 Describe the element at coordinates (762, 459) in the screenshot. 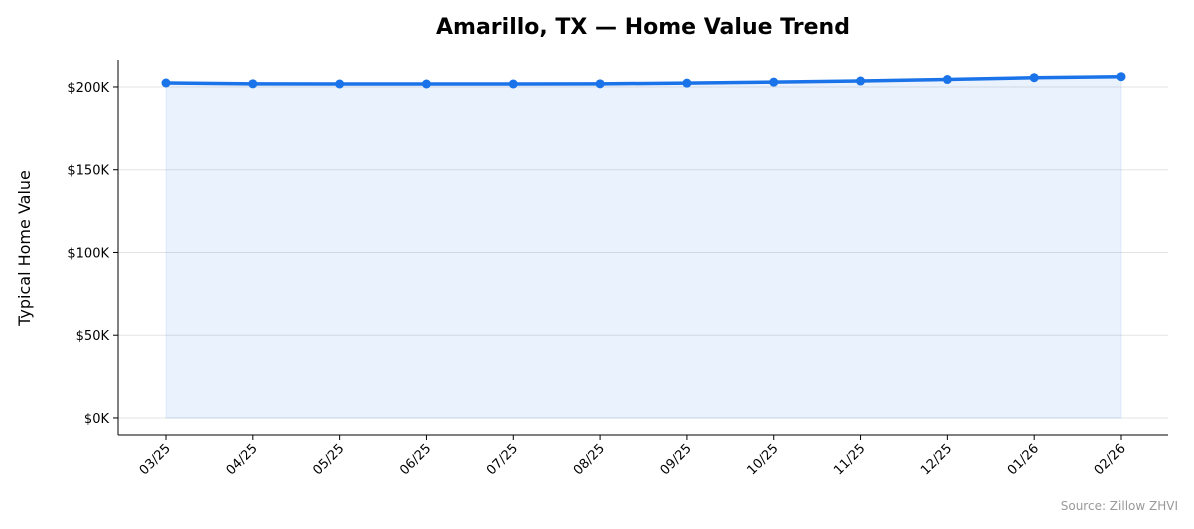

I see `x-tick-label: 10/25` at that location.